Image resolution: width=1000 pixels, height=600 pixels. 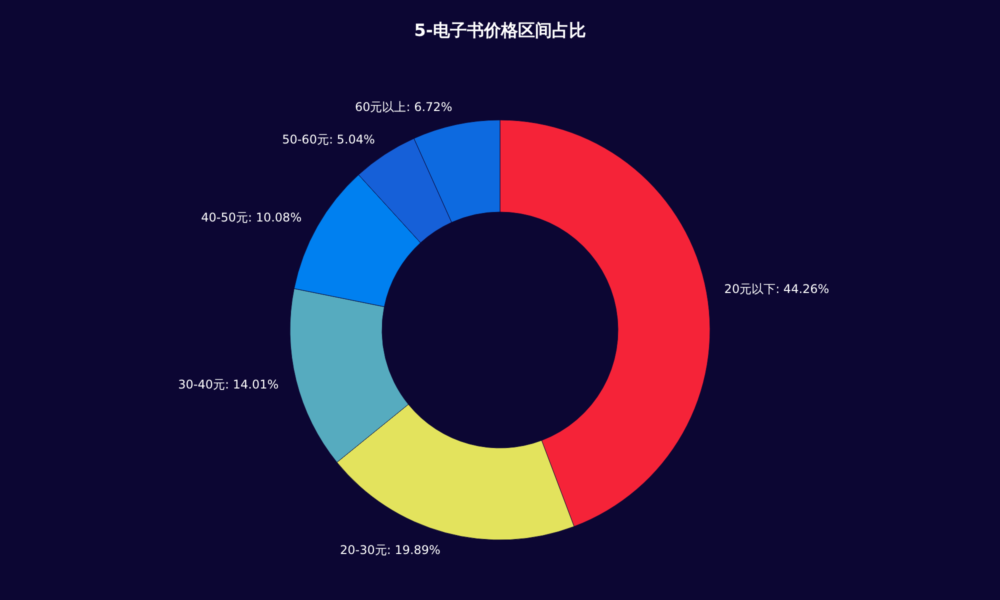 What do you see at coordinates (328, 139) in the screenshot?
I see `slice-label: 50-60元: 5.04%` at bounding box center [328, 139].